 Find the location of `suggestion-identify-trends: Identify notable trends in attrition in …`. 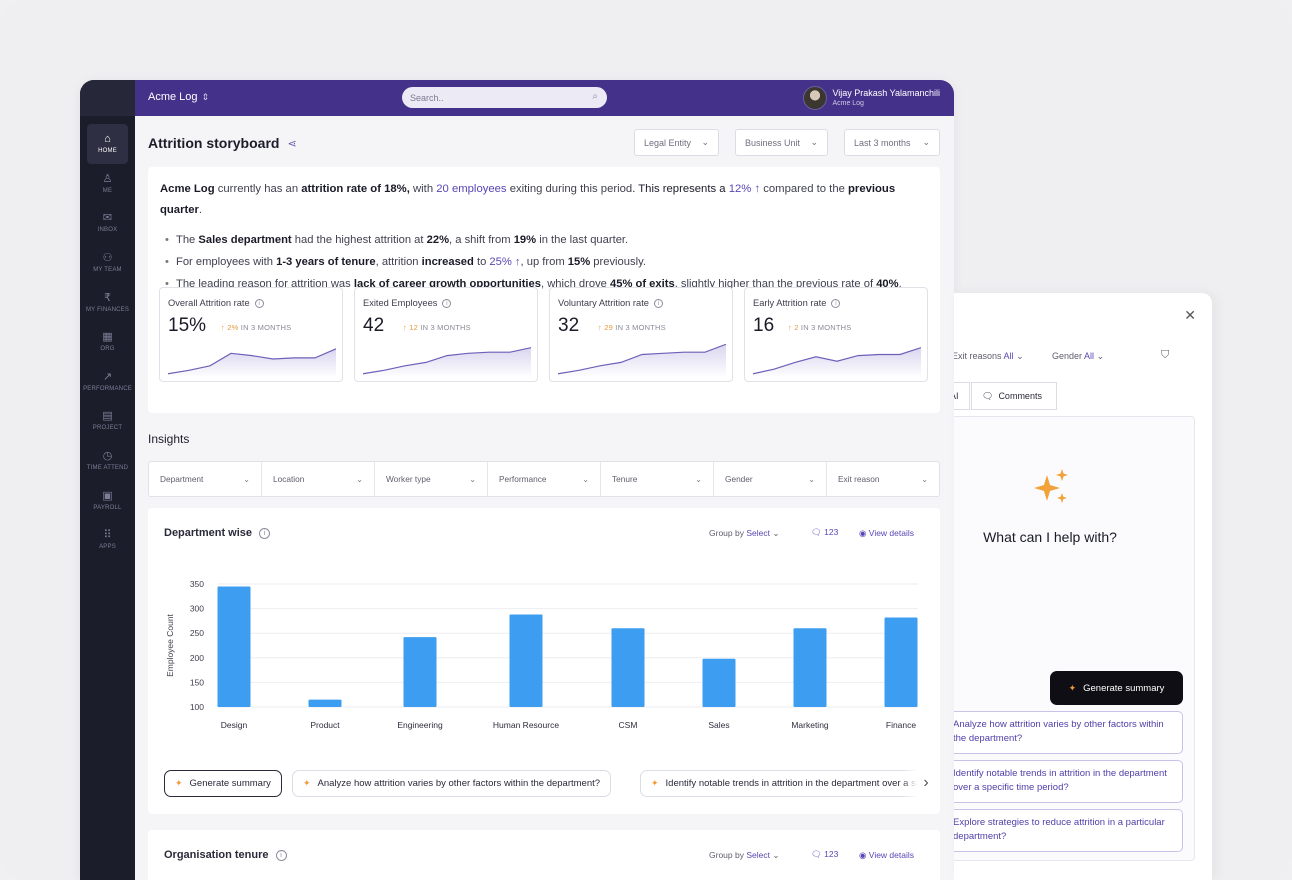

suggestion-identify-trends: Identify notable trends in attrition in … is located at coordinates (1068, 781).